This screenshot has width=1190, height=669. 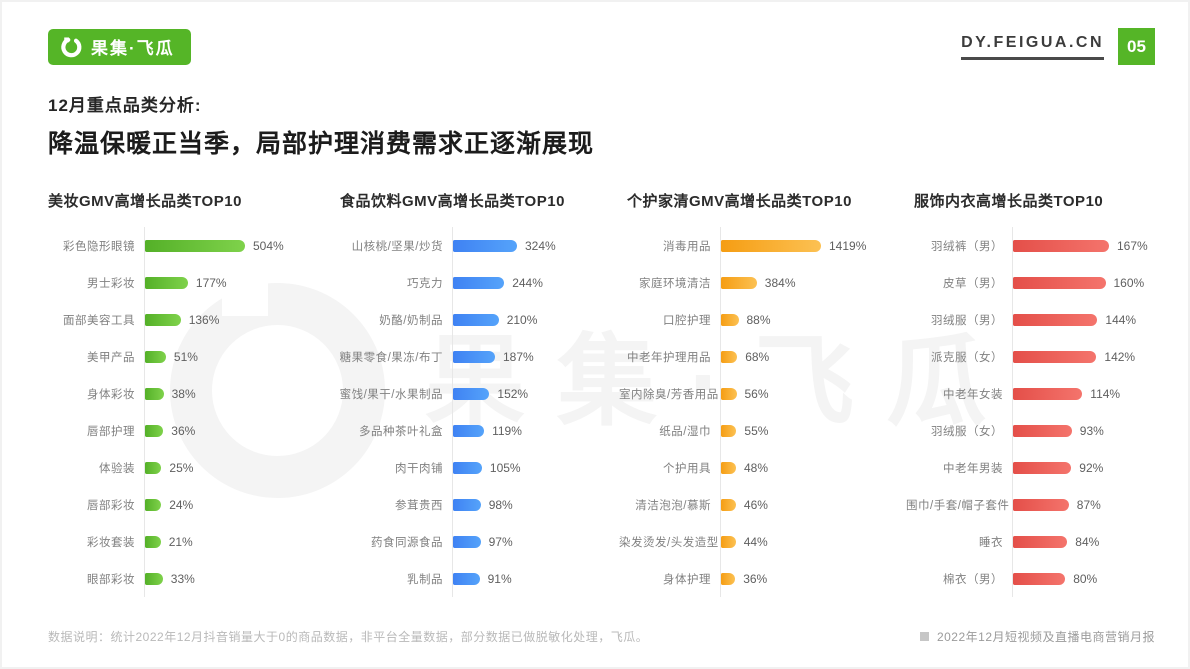 What do you see at coordinates (211, 282) in the screenshot?
I see `value-label: 177%` at bounding box center [211, 282].